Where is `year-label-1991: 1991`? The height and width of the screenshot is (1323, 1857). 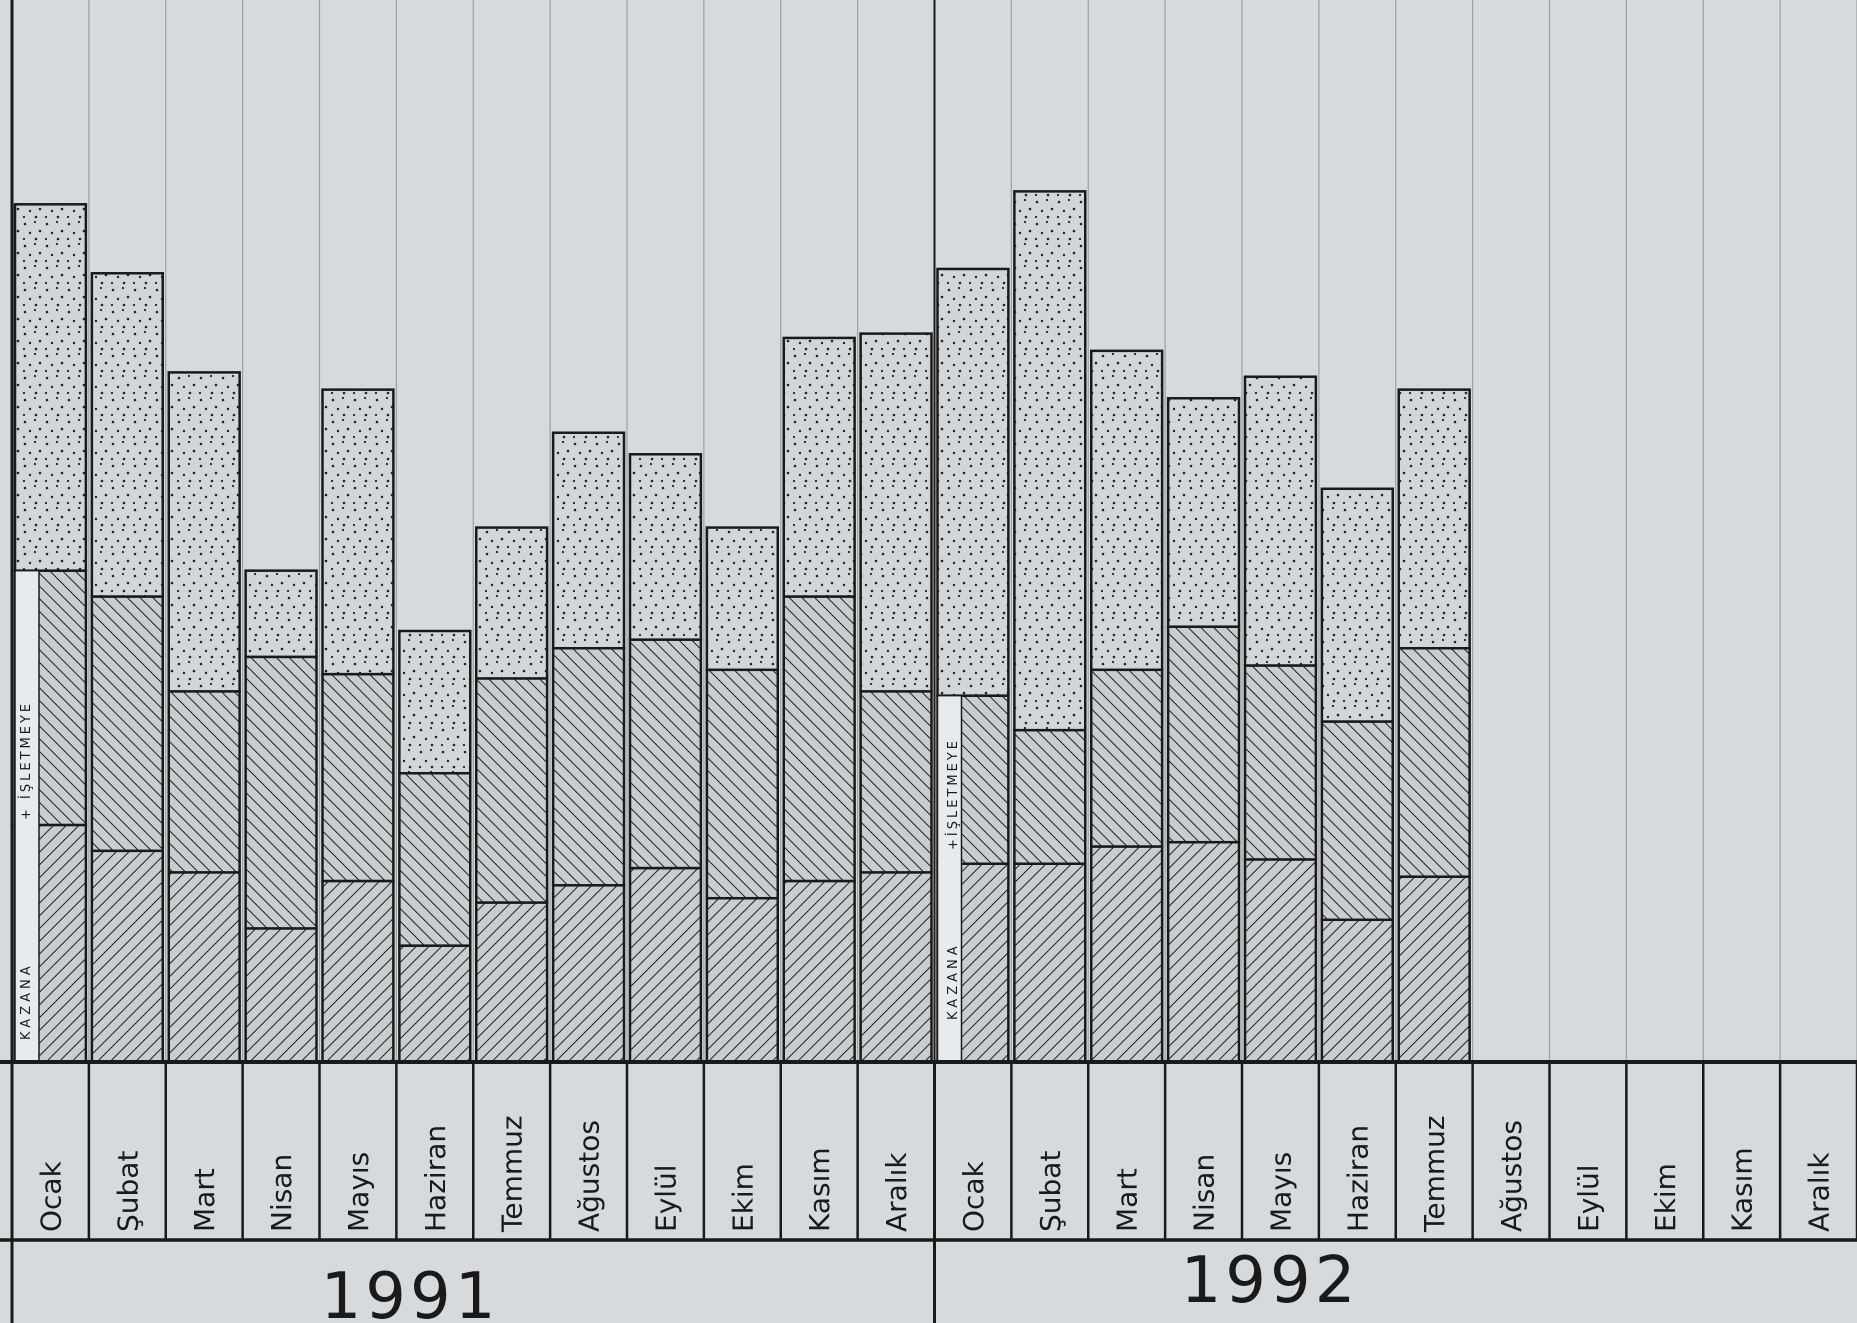 year-label-1991: 1991 is located at coordinates (410, 1291).